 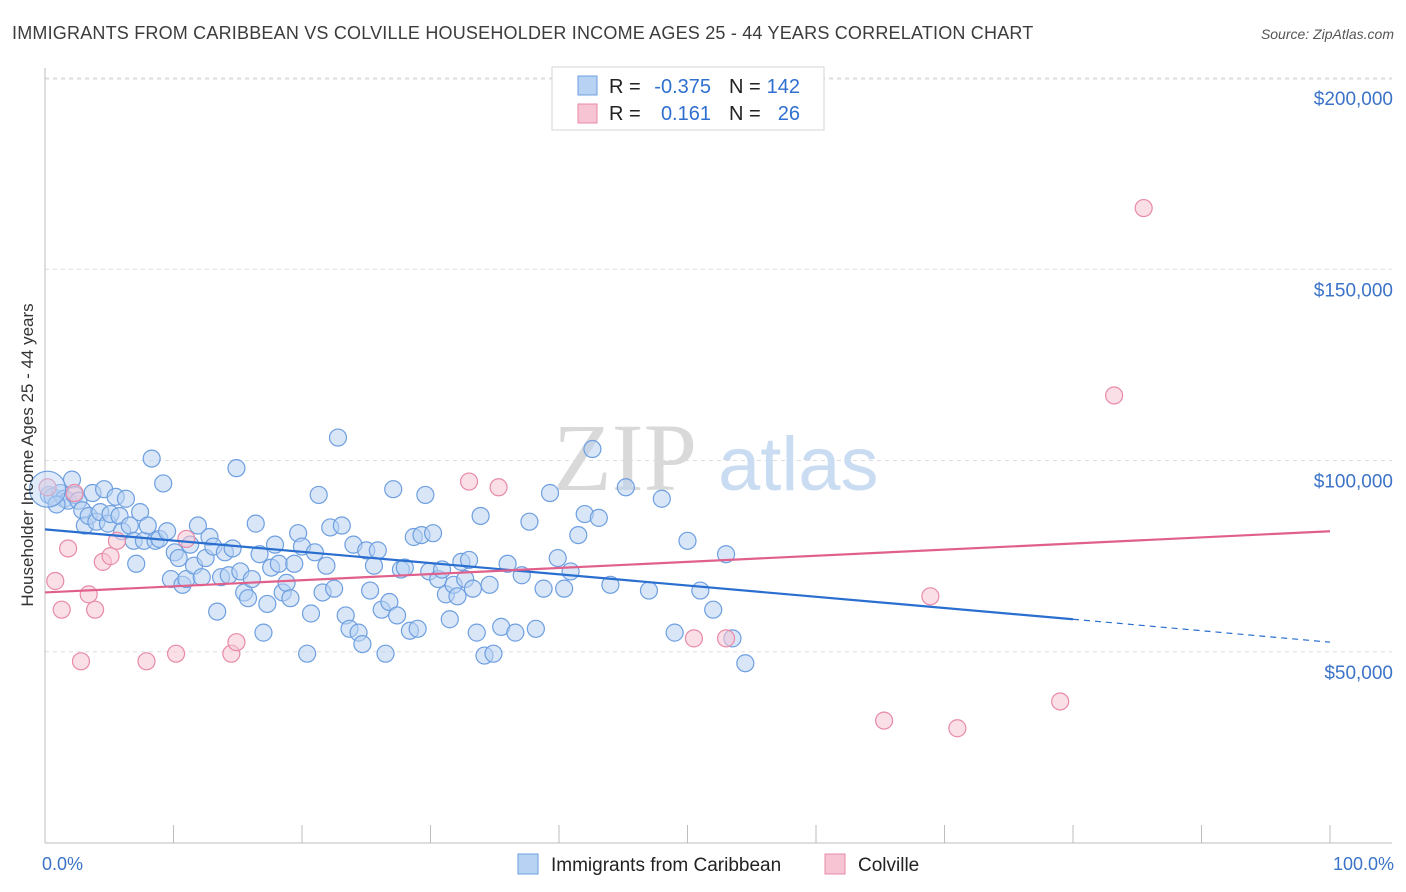 I want to click on bottom-legend-swatch-caribbean, so click(x=528, y=864).